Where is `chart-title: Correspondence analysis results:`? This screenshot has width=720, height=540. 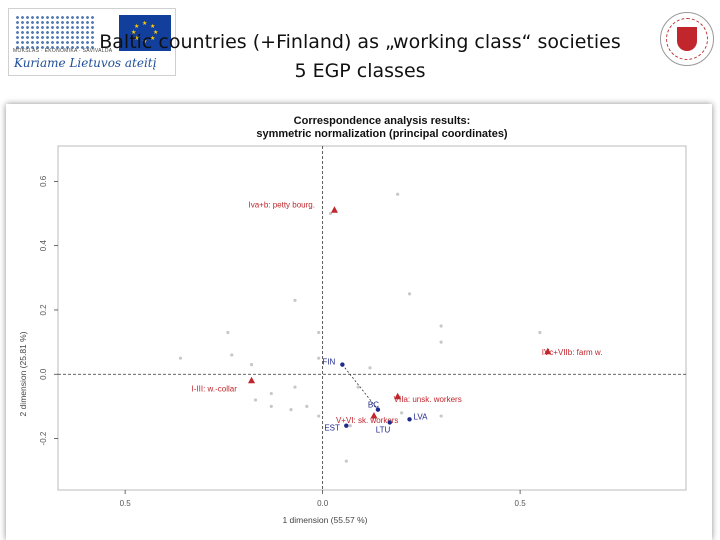 chart-title: Correspondence analysis results: is located at coordinates (382, 121).